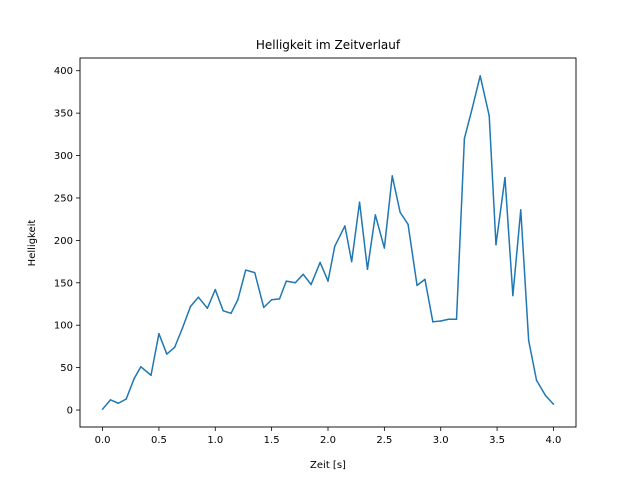  What do you see at coordinates (63, 114) in the screenshot?
I see `y-tick-label: 350` at bounding box center [63, 114].